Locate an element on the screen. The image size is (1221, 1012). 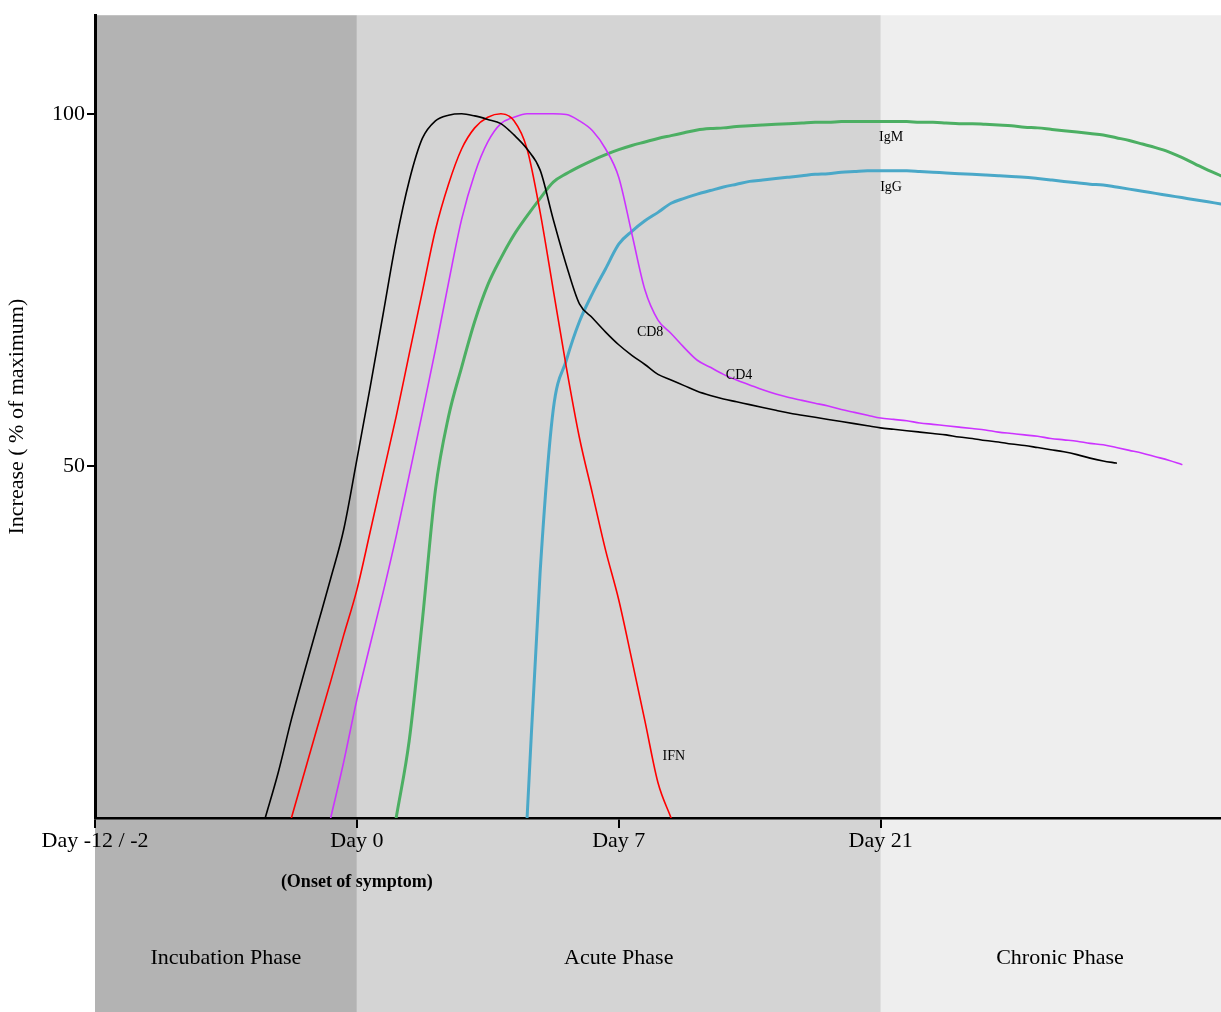
annotation: CD4 is located at coordinates (739, 375).